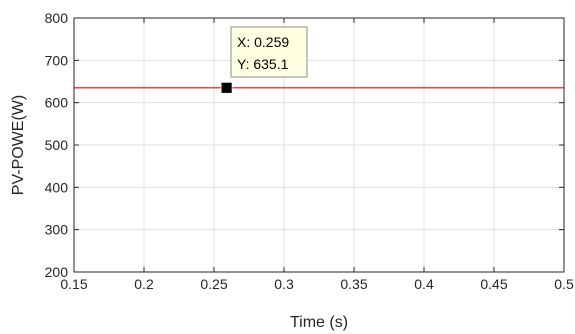 The image size is (575, 334). What do you see at coordinates (269, 52) in the screenshot?
I see `data-tip-box` at bounding box center [269, 52].